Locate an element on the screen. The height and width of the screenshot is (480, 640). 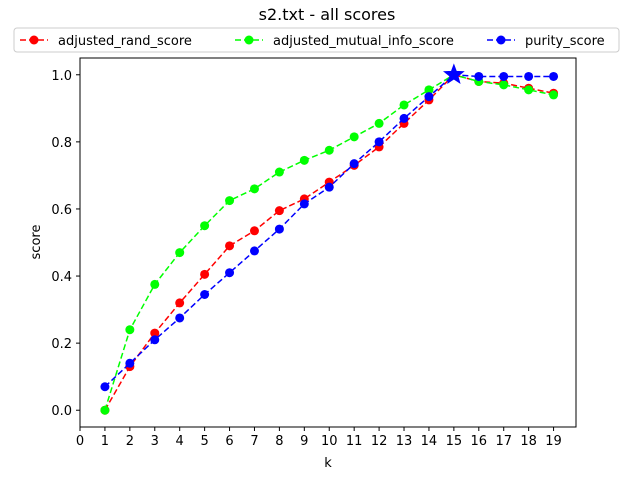
y-tick-label: 0.0 is located at coordinates (61, 411).